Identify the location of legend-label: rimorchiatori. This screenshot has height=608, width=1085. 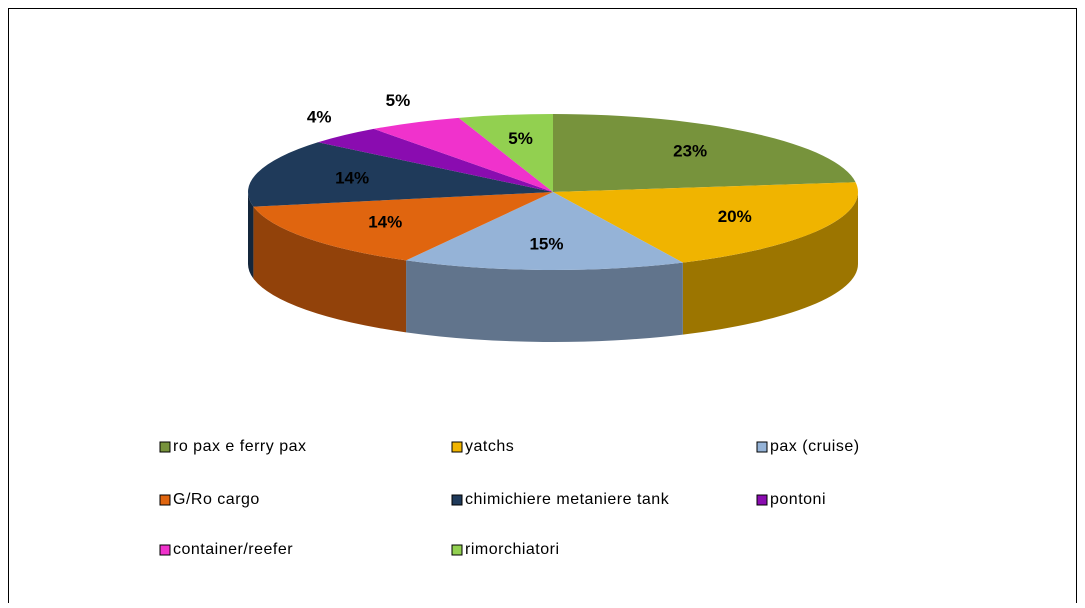
(512, 549).